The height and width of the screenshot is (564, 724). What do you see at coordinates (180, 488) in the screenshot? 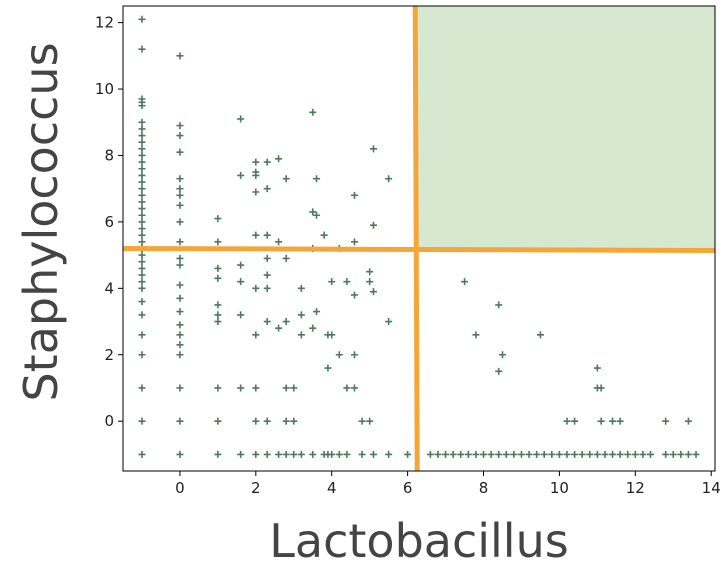
I see `x-tick-label: 0` at bounding box center [180, 488].